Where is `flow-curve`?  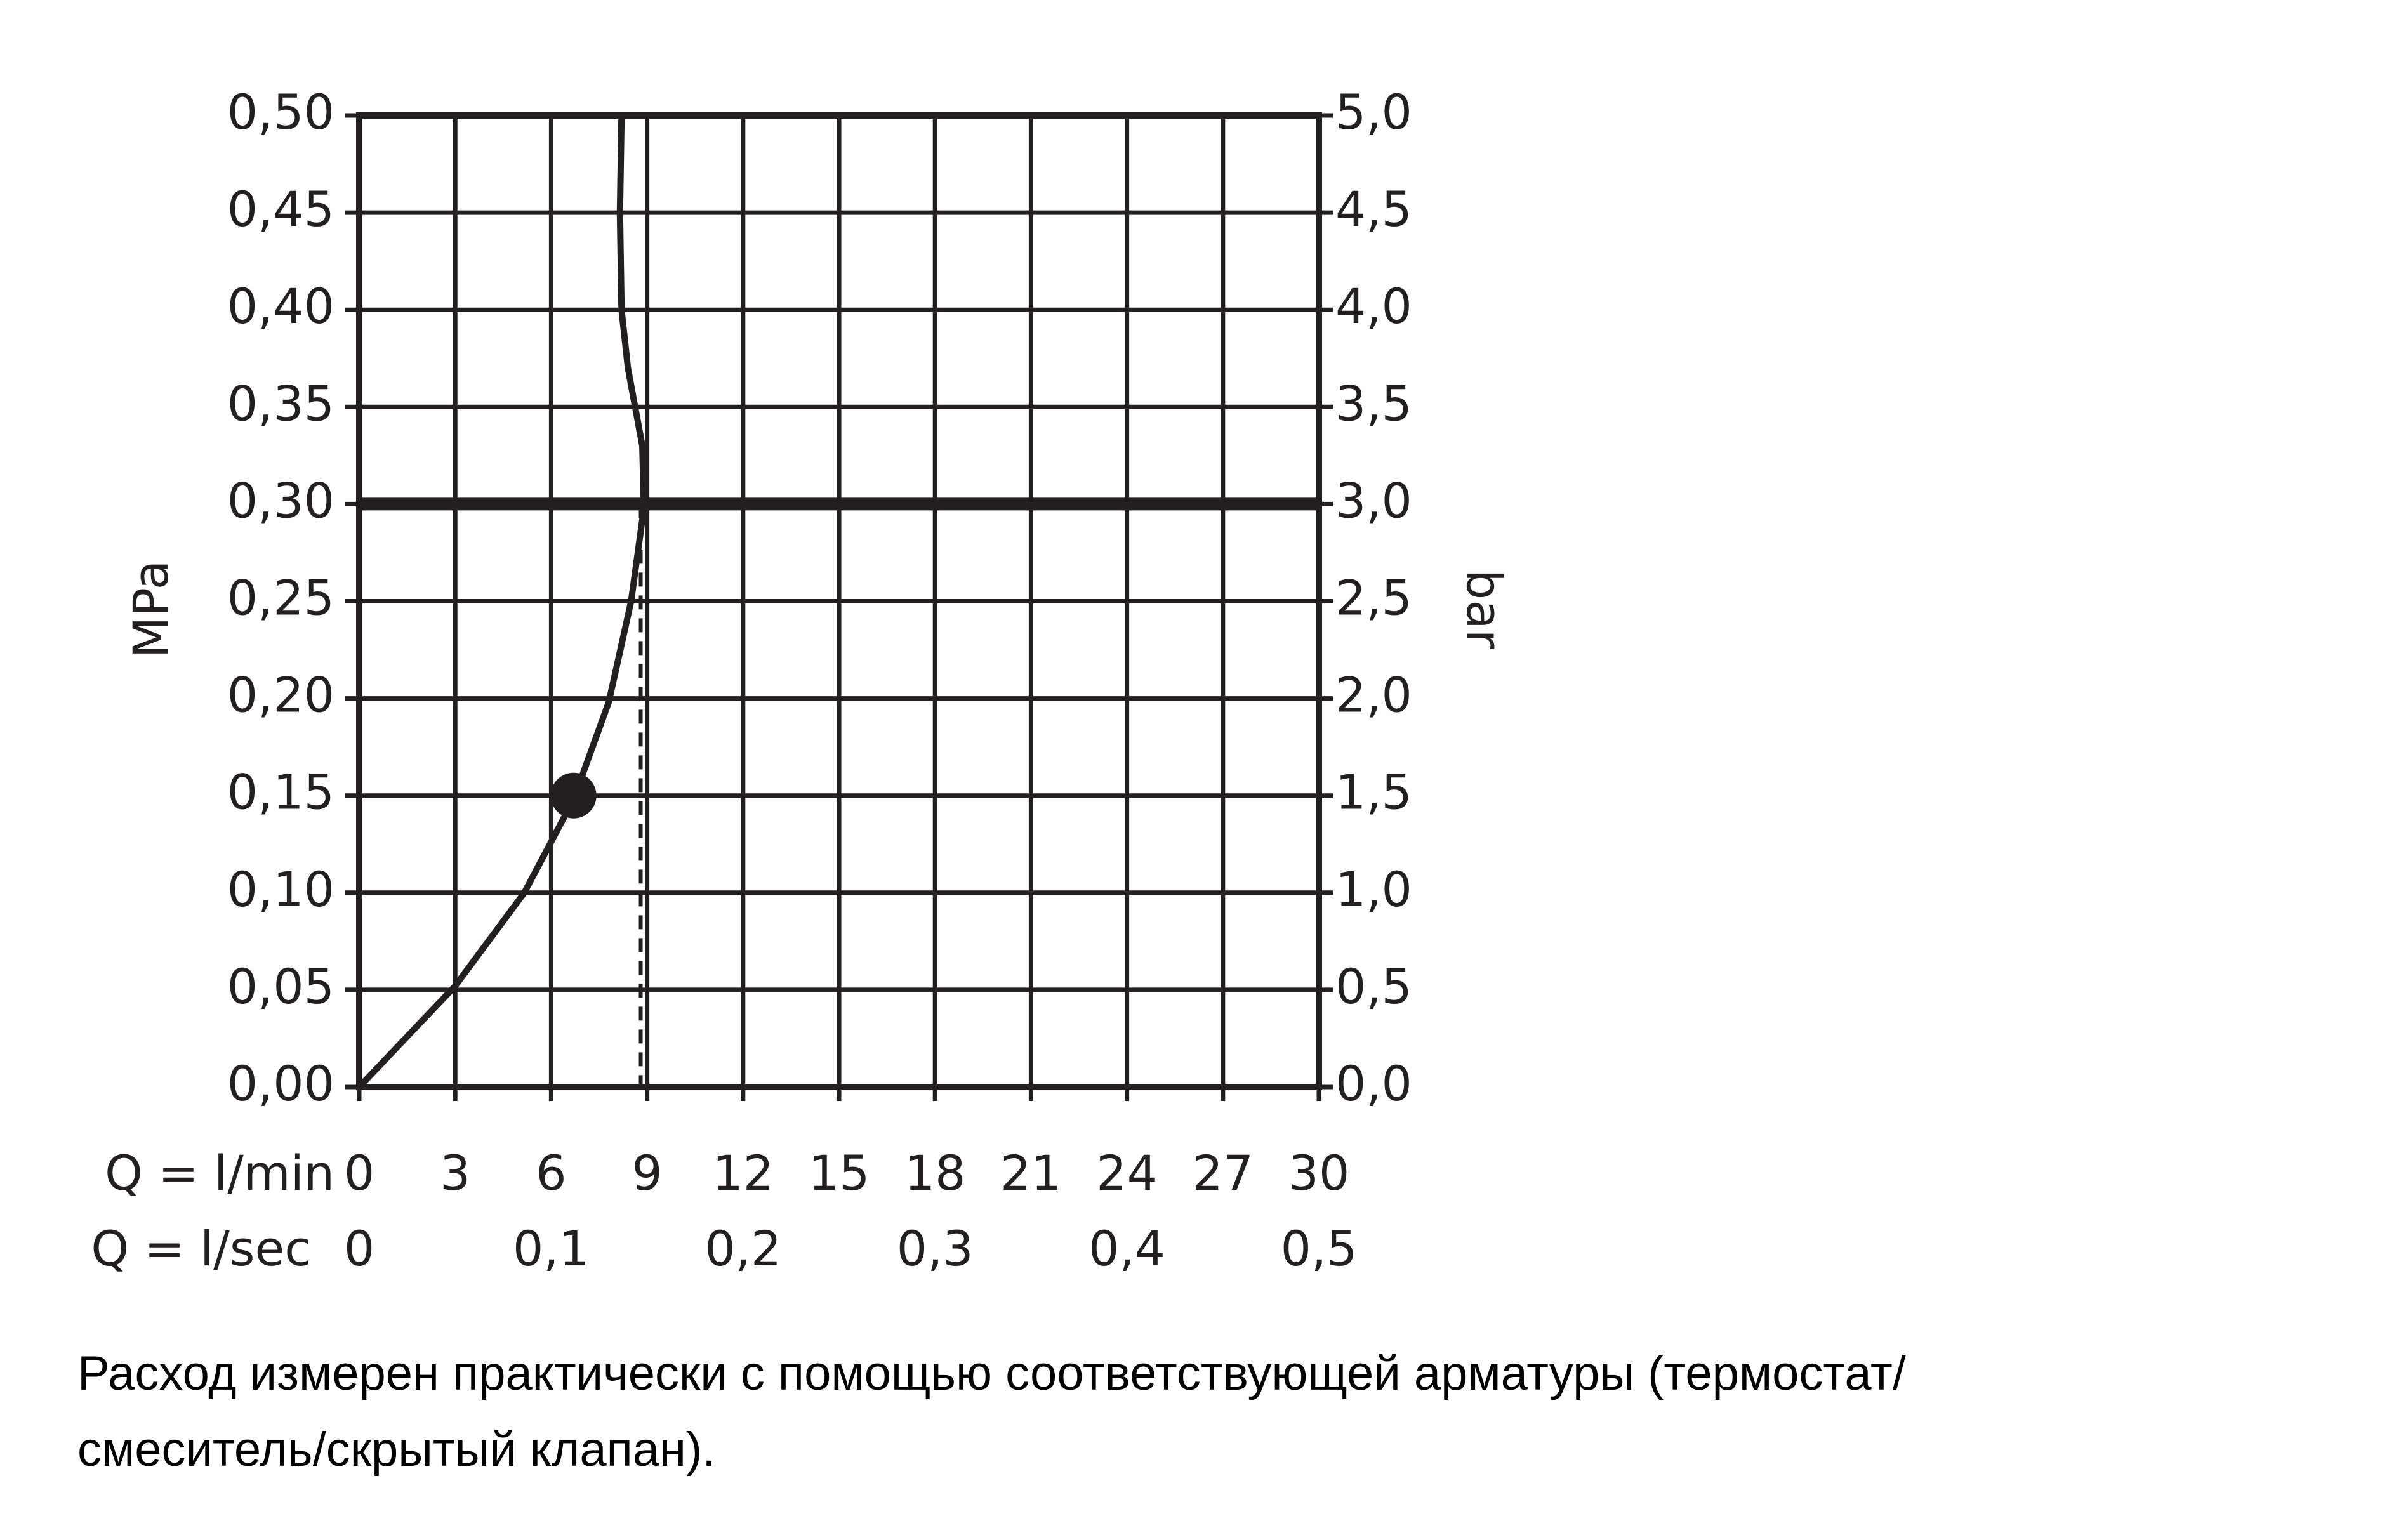 flow-curve is located at coordinates (502, 602).